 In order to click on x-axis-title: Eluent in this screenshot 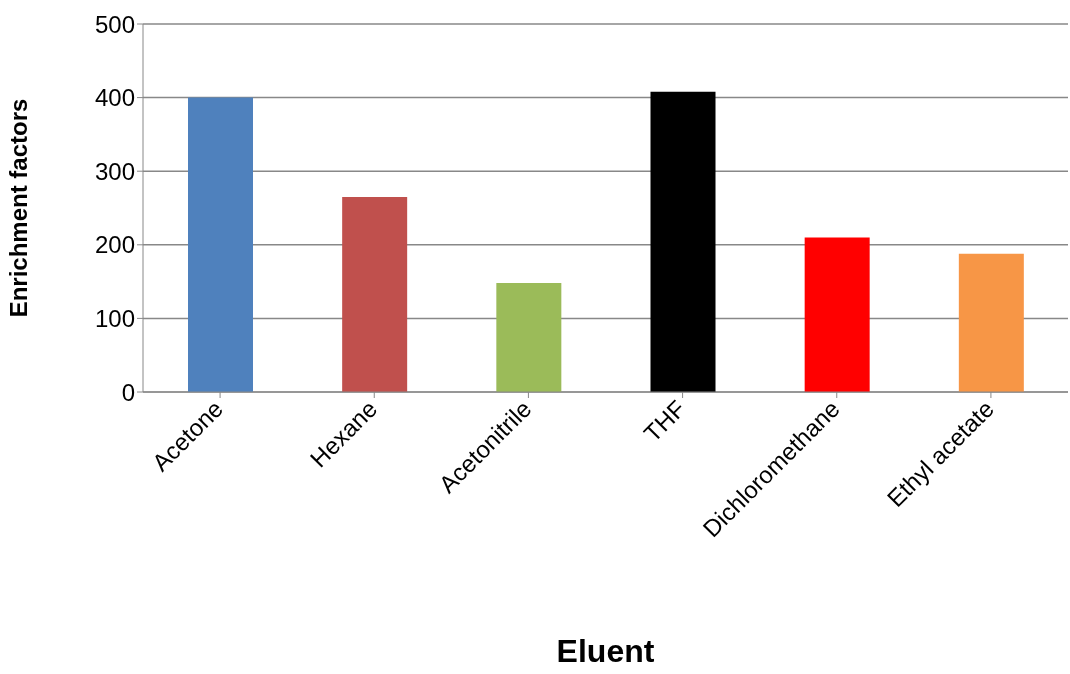, I will do `click(605, 651)`.